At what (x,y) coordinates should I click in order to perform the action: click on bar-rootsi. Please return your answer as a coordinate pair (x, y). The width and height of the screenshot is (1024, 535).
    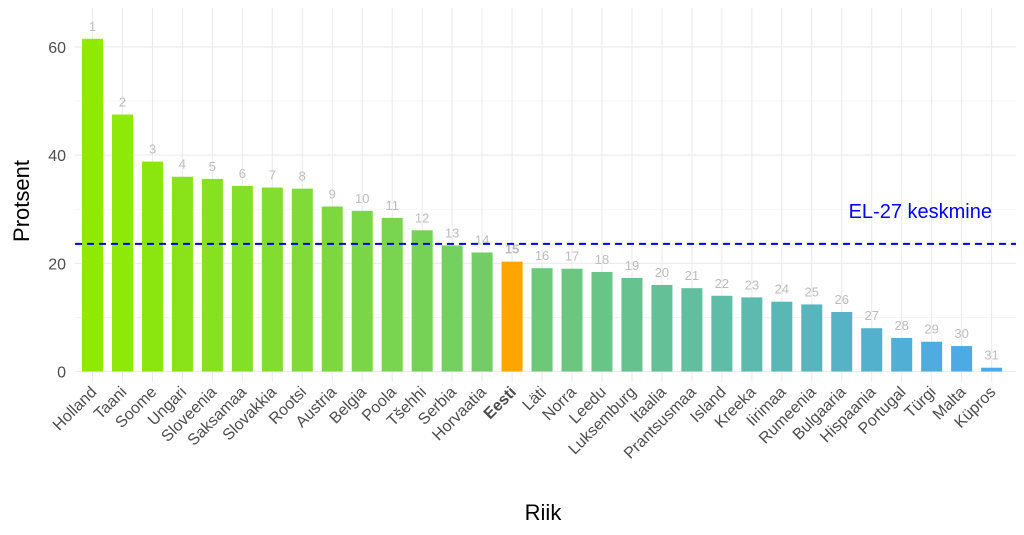
    Looking at the image, I should click on (302, 280).